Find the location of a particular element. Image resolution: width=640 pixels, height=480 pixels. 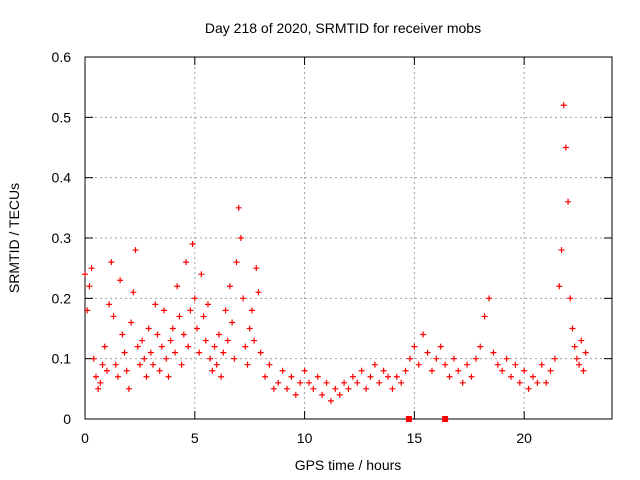

y-tick-label: 0.6 is located at coordinates (62, 57).